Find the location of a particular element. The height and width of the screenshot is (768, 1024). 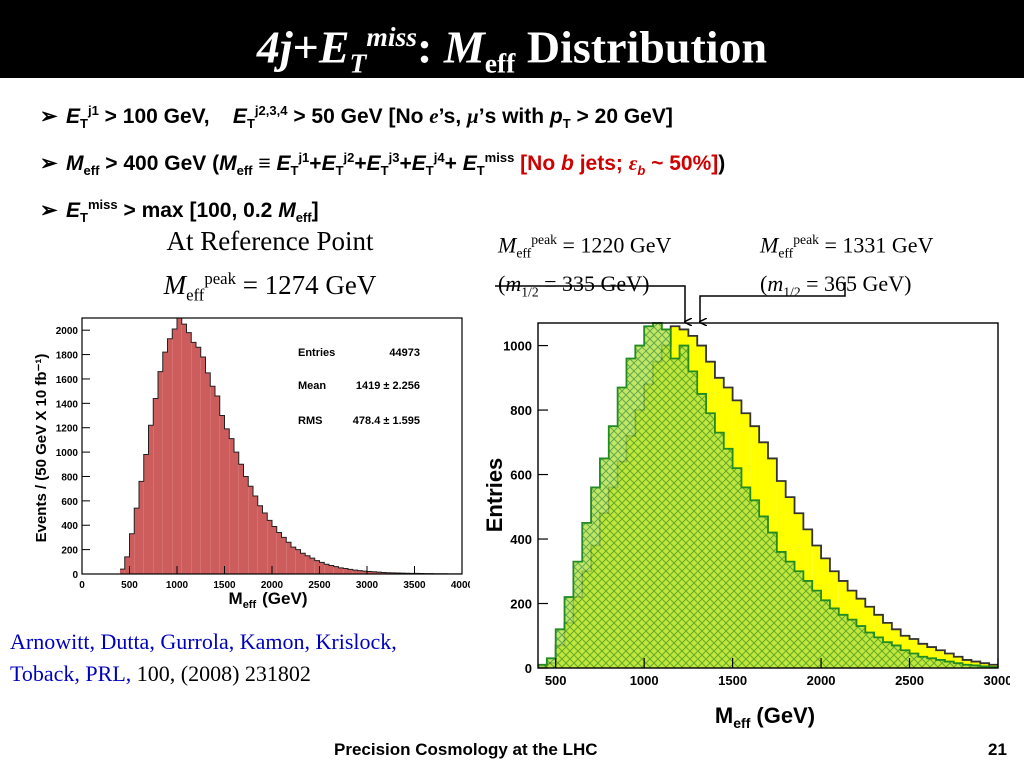

b1-j234: j2,3,4 is located at coordinates (271, 110).